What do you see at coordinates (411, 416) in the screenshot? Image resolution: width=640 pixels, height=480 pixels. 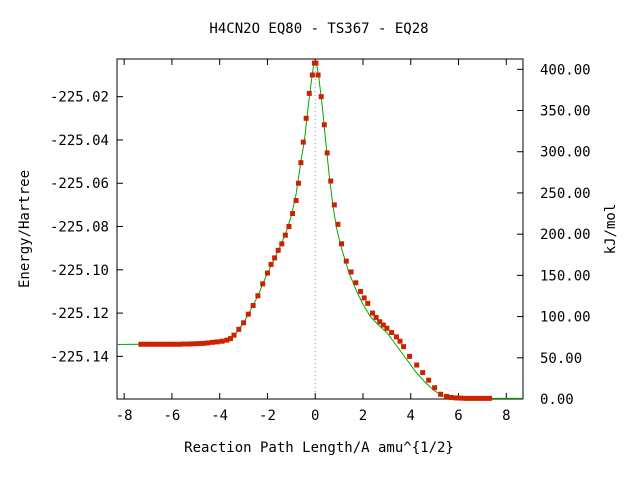 I see `x-tick-label: 4` at bounding box center [411, 416].